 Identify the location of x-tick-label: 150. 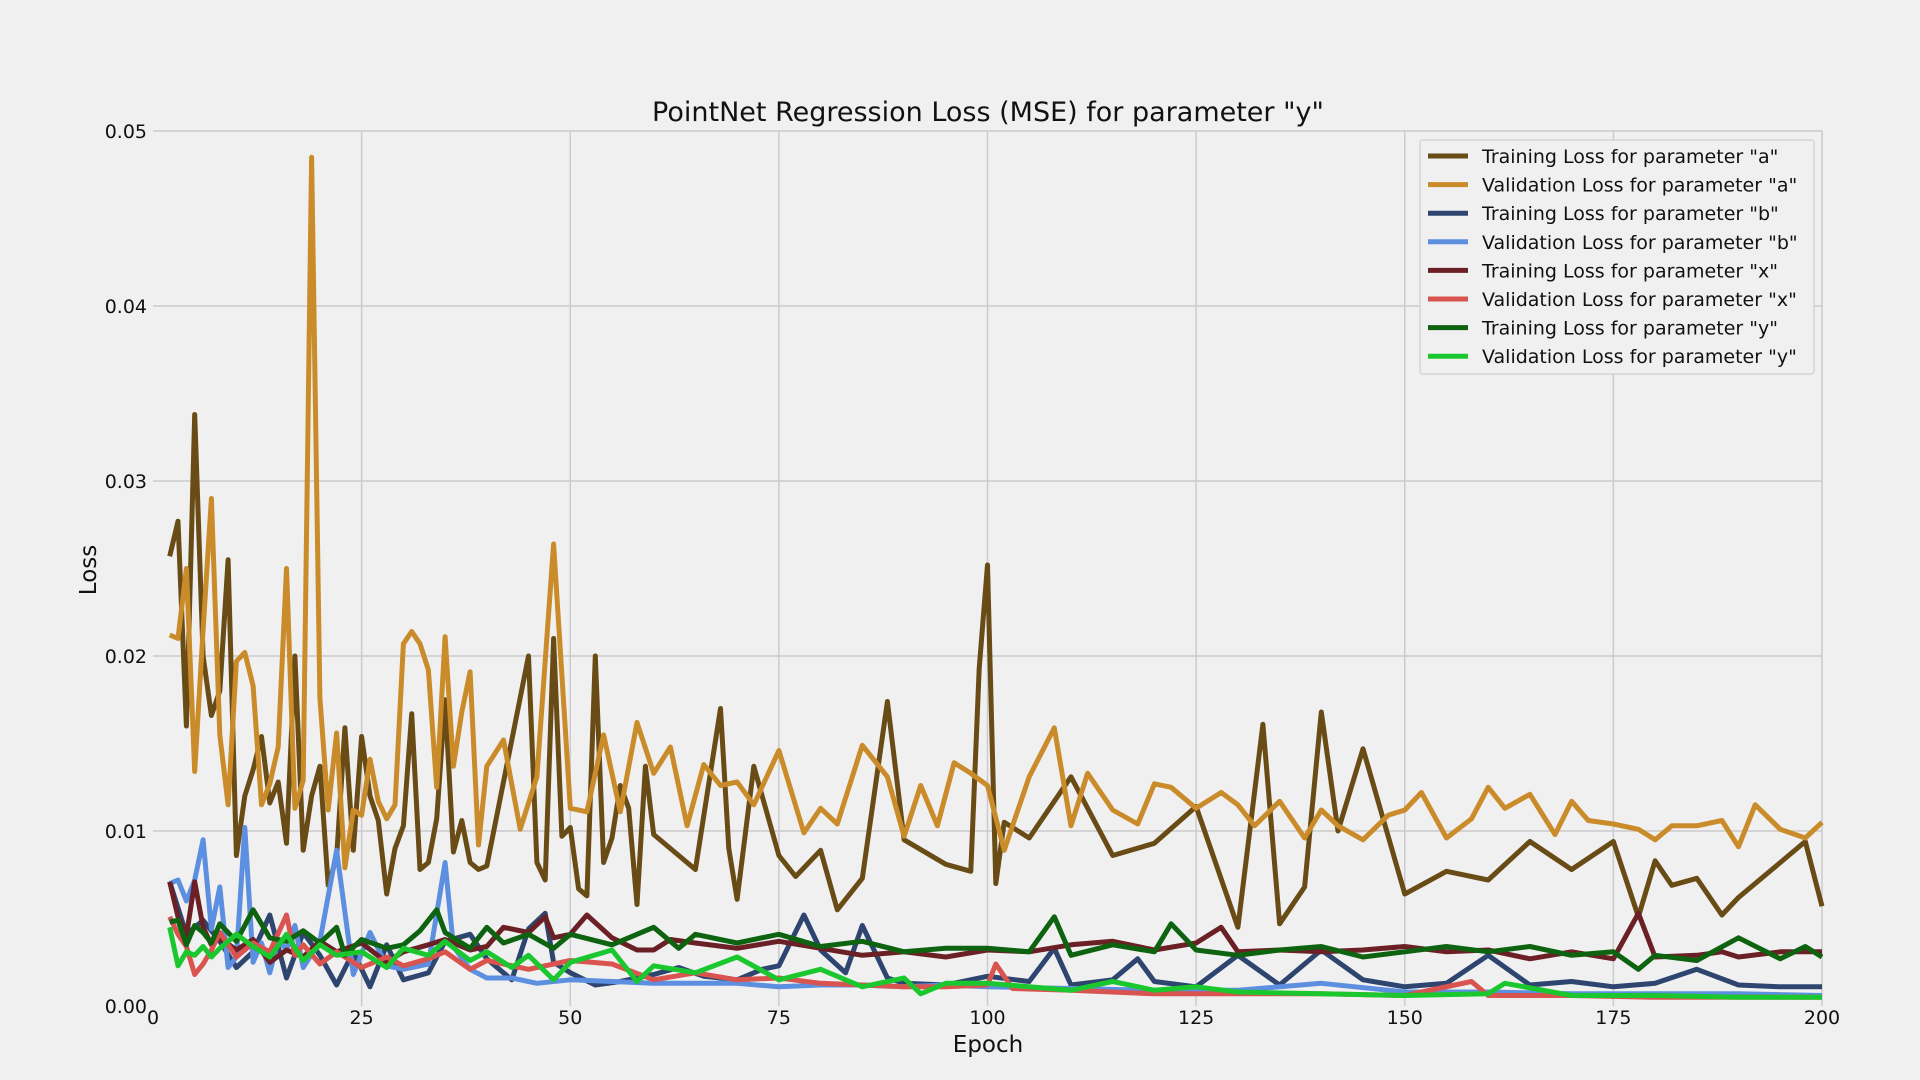
(1405, 1018).